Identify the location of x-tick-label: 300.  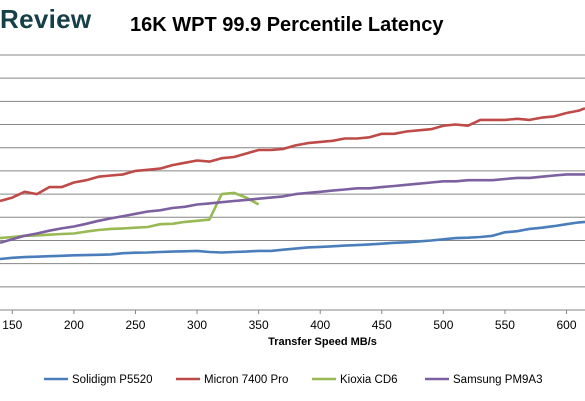
(197, 325).